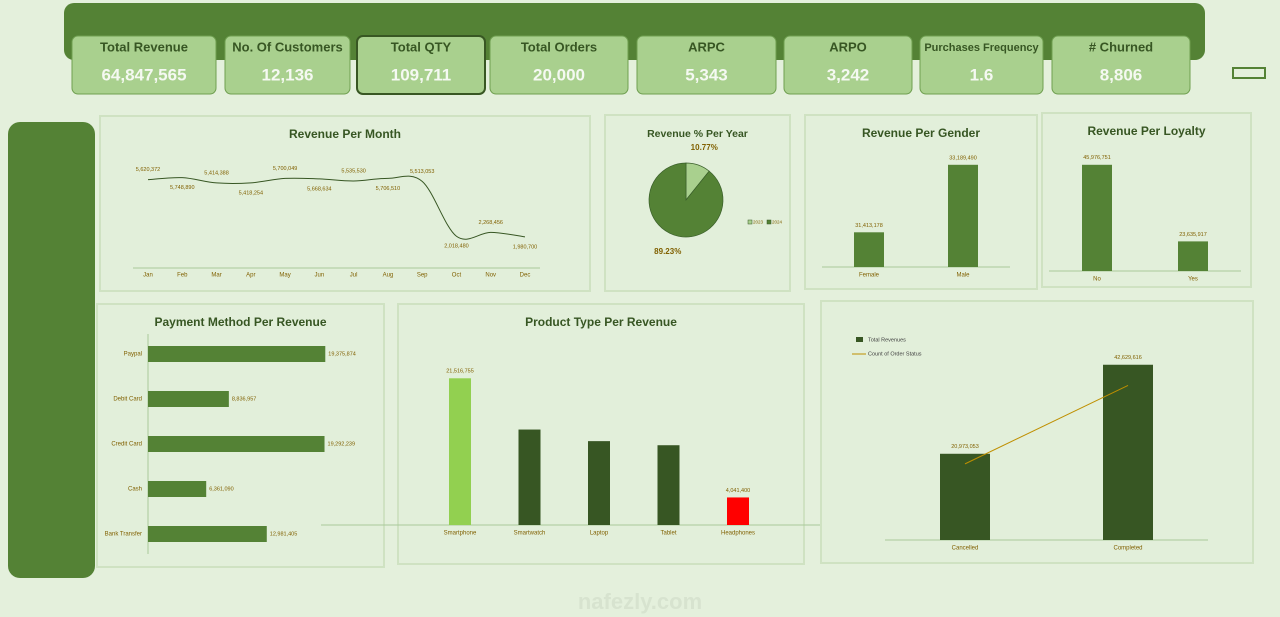 Image resolution: width=1280 pixels, height=617 pixels. I want to click on x-tick-label: Aug, so click(388, 276).